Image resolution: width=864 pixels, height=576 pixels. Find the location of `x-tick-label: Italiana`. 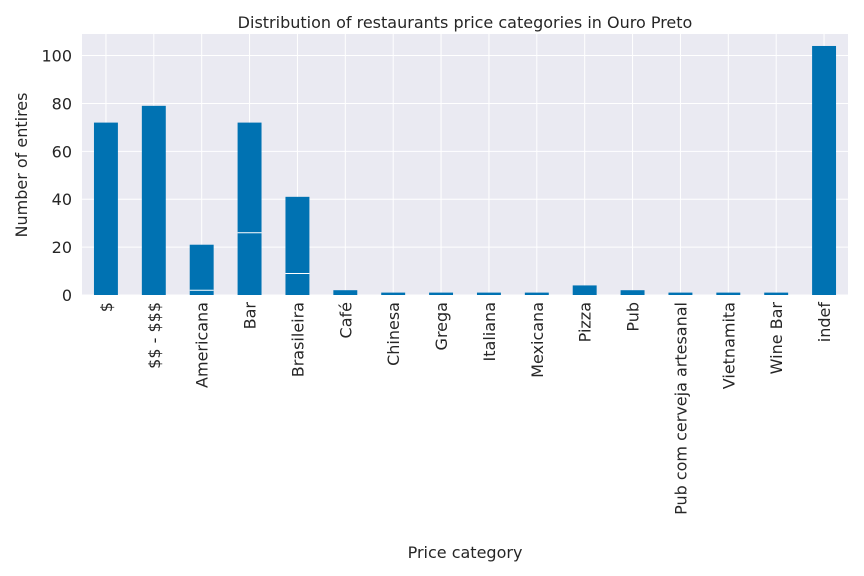

x-tick-label: Italiana is located at coordinates (489, 331).